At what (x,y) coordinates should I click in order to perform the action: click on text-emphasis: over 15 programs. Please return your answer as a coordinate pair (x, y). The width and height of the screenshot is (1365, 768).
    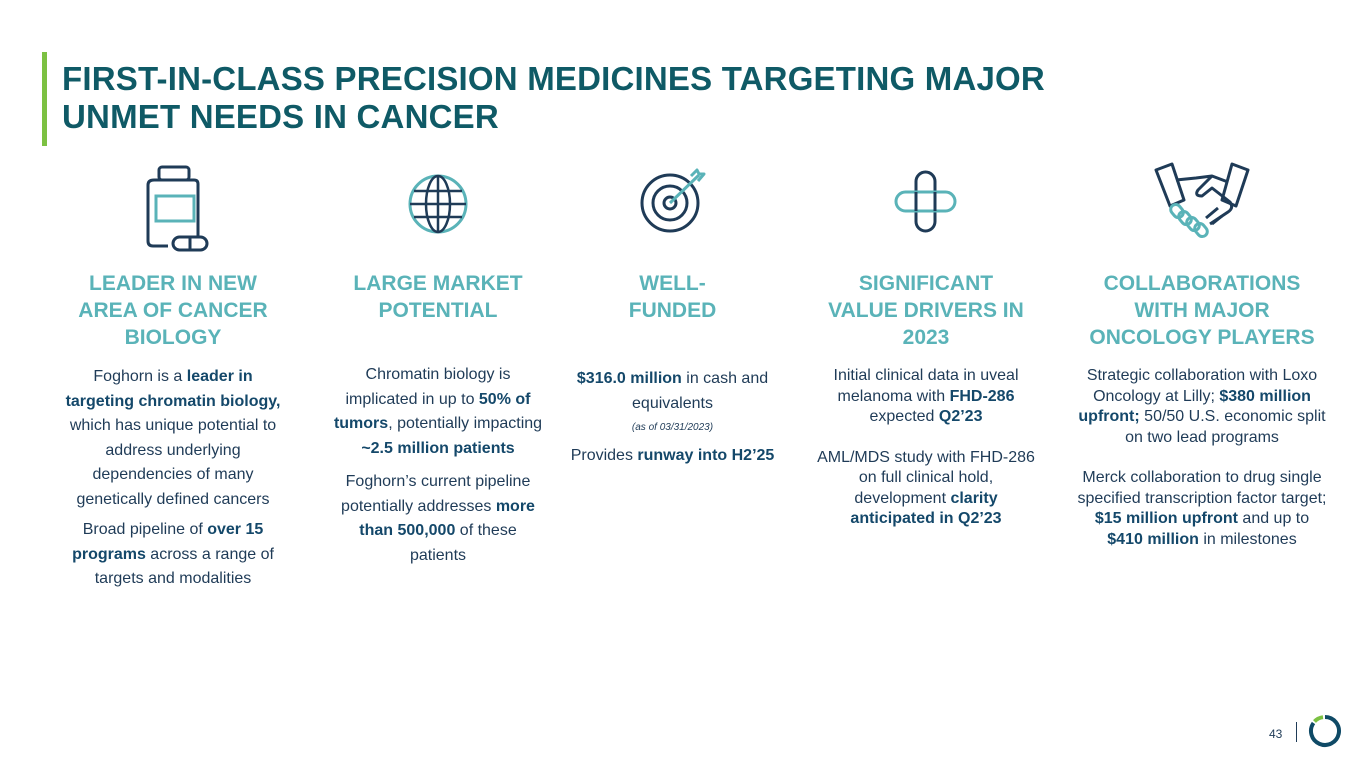
    Looking at the image, I should click on (168, 542).